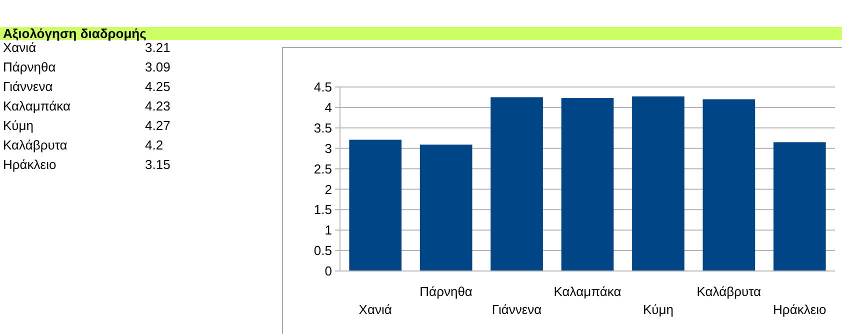  What do you see at coordinates (157, 67) in the screenshot?
I see `text: 3.09` at bounding box center [157, 67].